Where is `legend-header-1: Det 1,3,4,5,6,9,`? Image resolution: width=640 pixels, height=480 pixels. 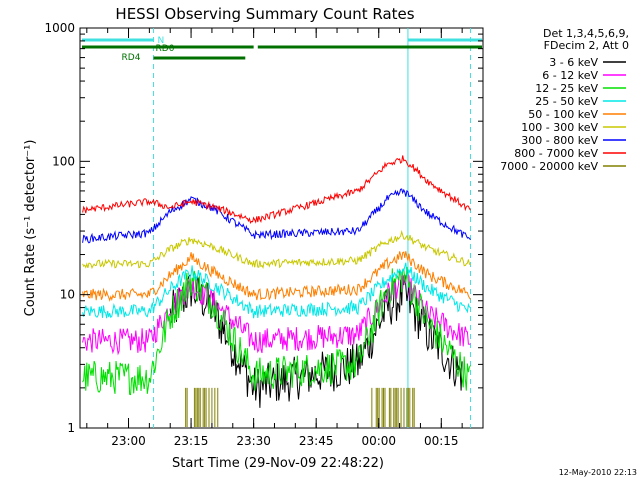
legend-header-1: Det 1,3,4,5,6,9, is located at coordinates (586, 33).